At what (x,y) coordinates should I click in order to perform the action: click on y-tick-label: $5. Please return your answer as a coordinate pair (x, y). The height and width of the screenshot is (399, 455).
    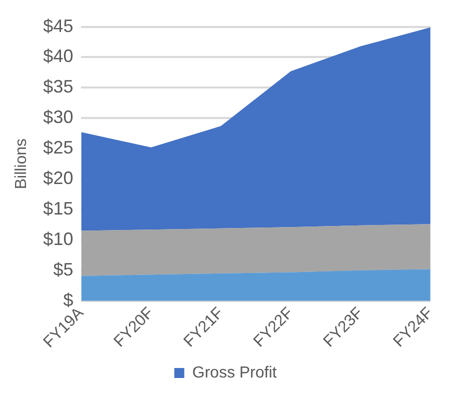
    Looking at the image, I should click on (63, 269).